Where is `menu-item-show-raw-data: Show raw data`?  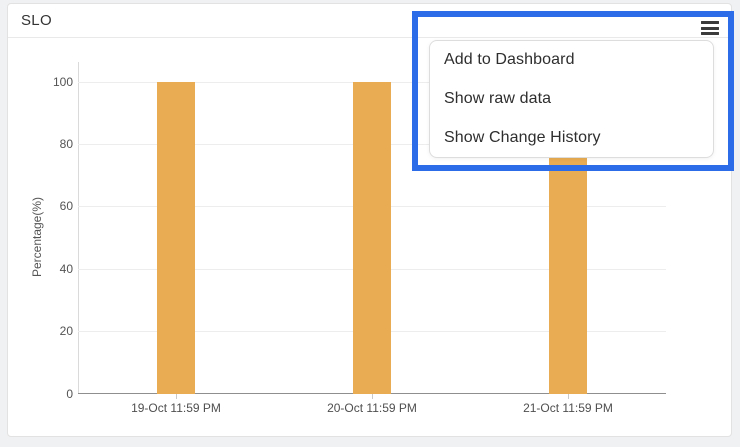 menu-item-show-raw-data: Show raw data is located at coordinates (498, 98).